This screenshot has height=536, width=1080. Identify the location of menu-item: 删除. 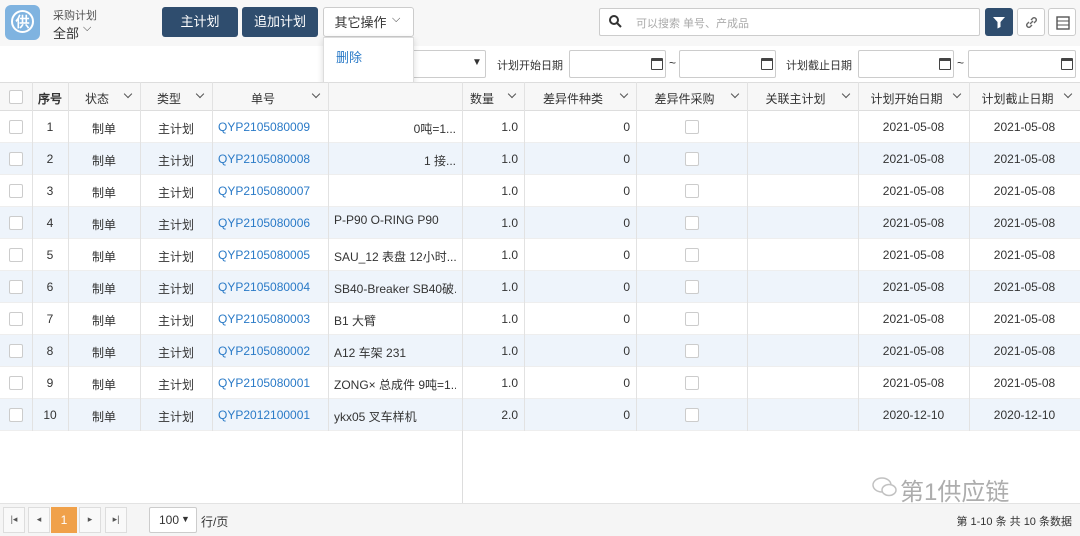
(349, 57).